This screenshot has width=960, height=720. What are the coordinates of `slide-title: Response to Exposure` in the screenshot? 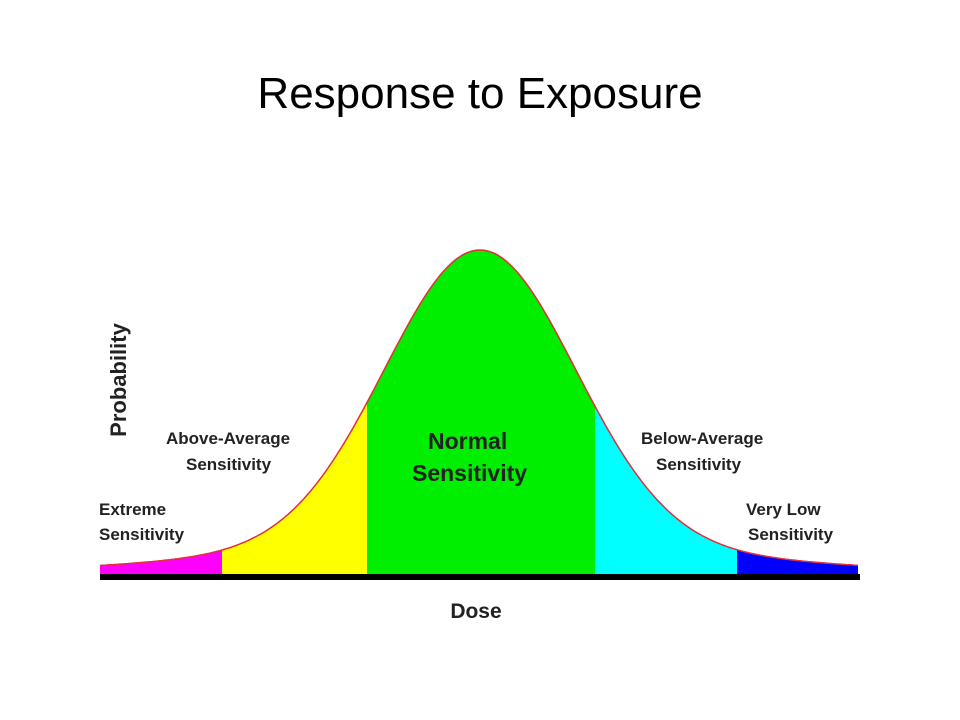 It's located at (479, 93).